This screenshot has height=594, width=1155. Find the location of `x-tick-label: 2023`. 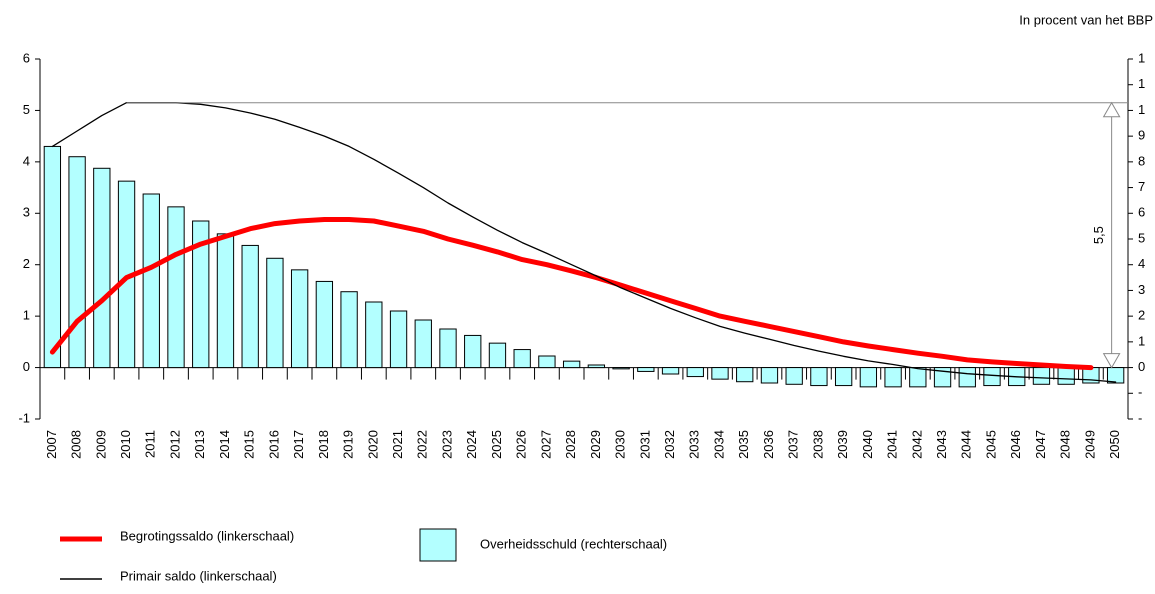

x-tick-label: 2023 is located at coordinates (446, 444).